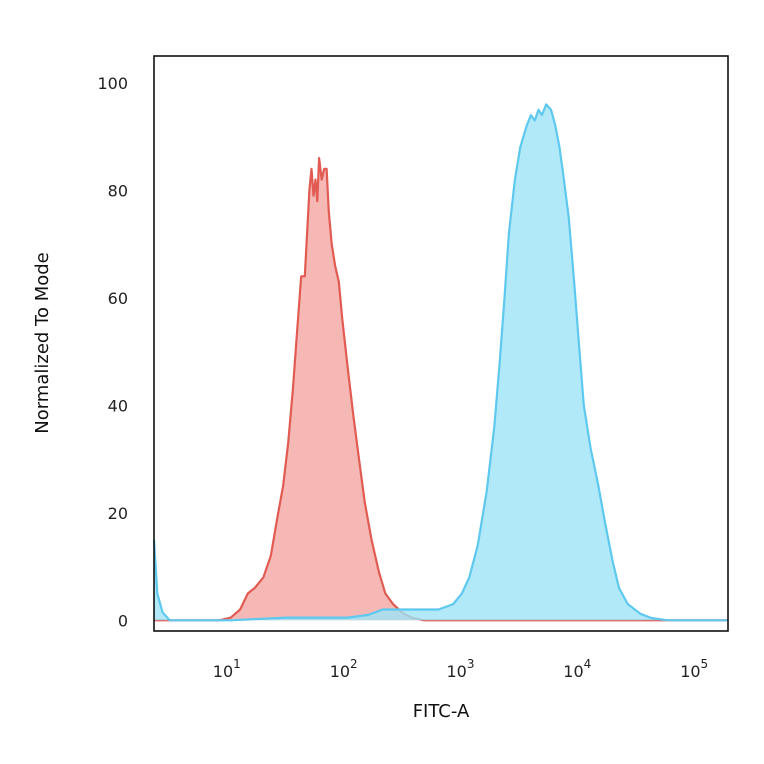  What do you see at coordinates (118, 190) in the screenshot?
I see `y-tick-label: 80` at bounding box center [118, 190].